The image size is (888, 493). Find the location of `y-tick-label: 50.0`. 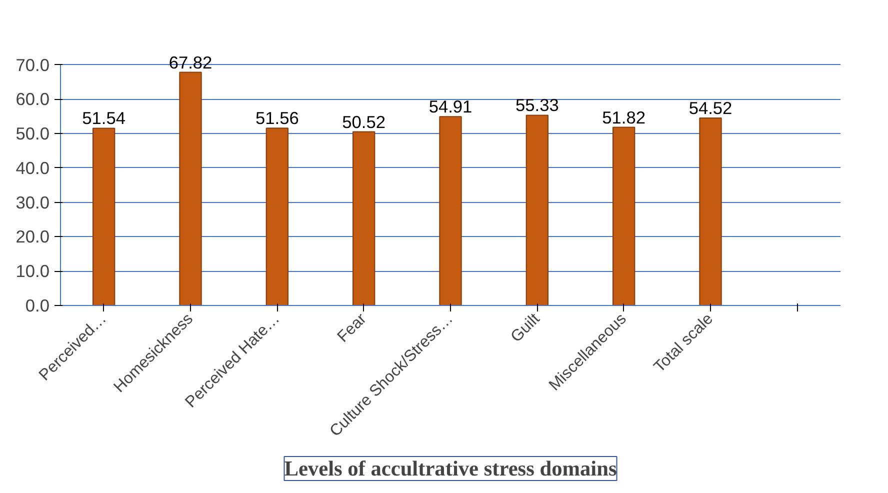

y-tick-label: 50.0 is located at coordinates (33, 134).